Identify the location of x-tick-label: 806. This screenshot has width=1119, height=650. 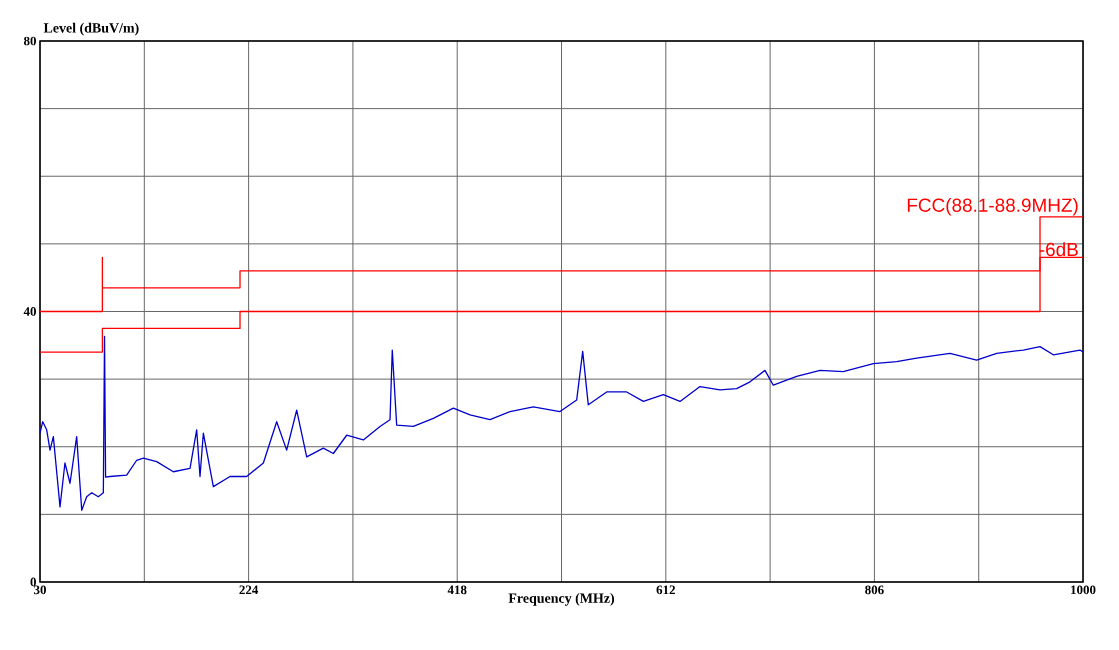
(874, 590).